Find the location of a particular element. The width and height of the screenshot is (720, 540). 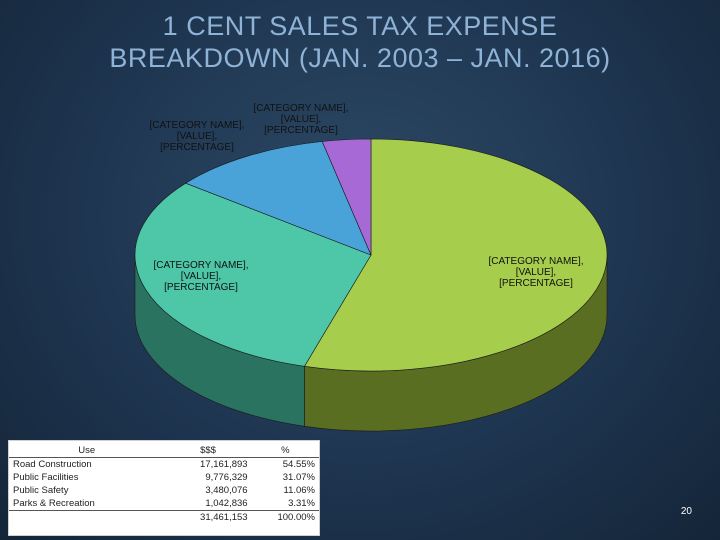

table-row: Public Facilities 9,776,329 31.07% is located at coordinates (164, 477).